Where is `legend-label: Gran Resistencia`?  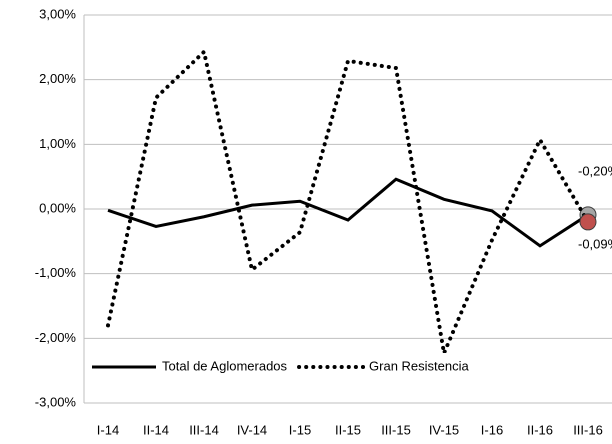 legend-label: Gran Resistencia is located at coordinates (419, 365).